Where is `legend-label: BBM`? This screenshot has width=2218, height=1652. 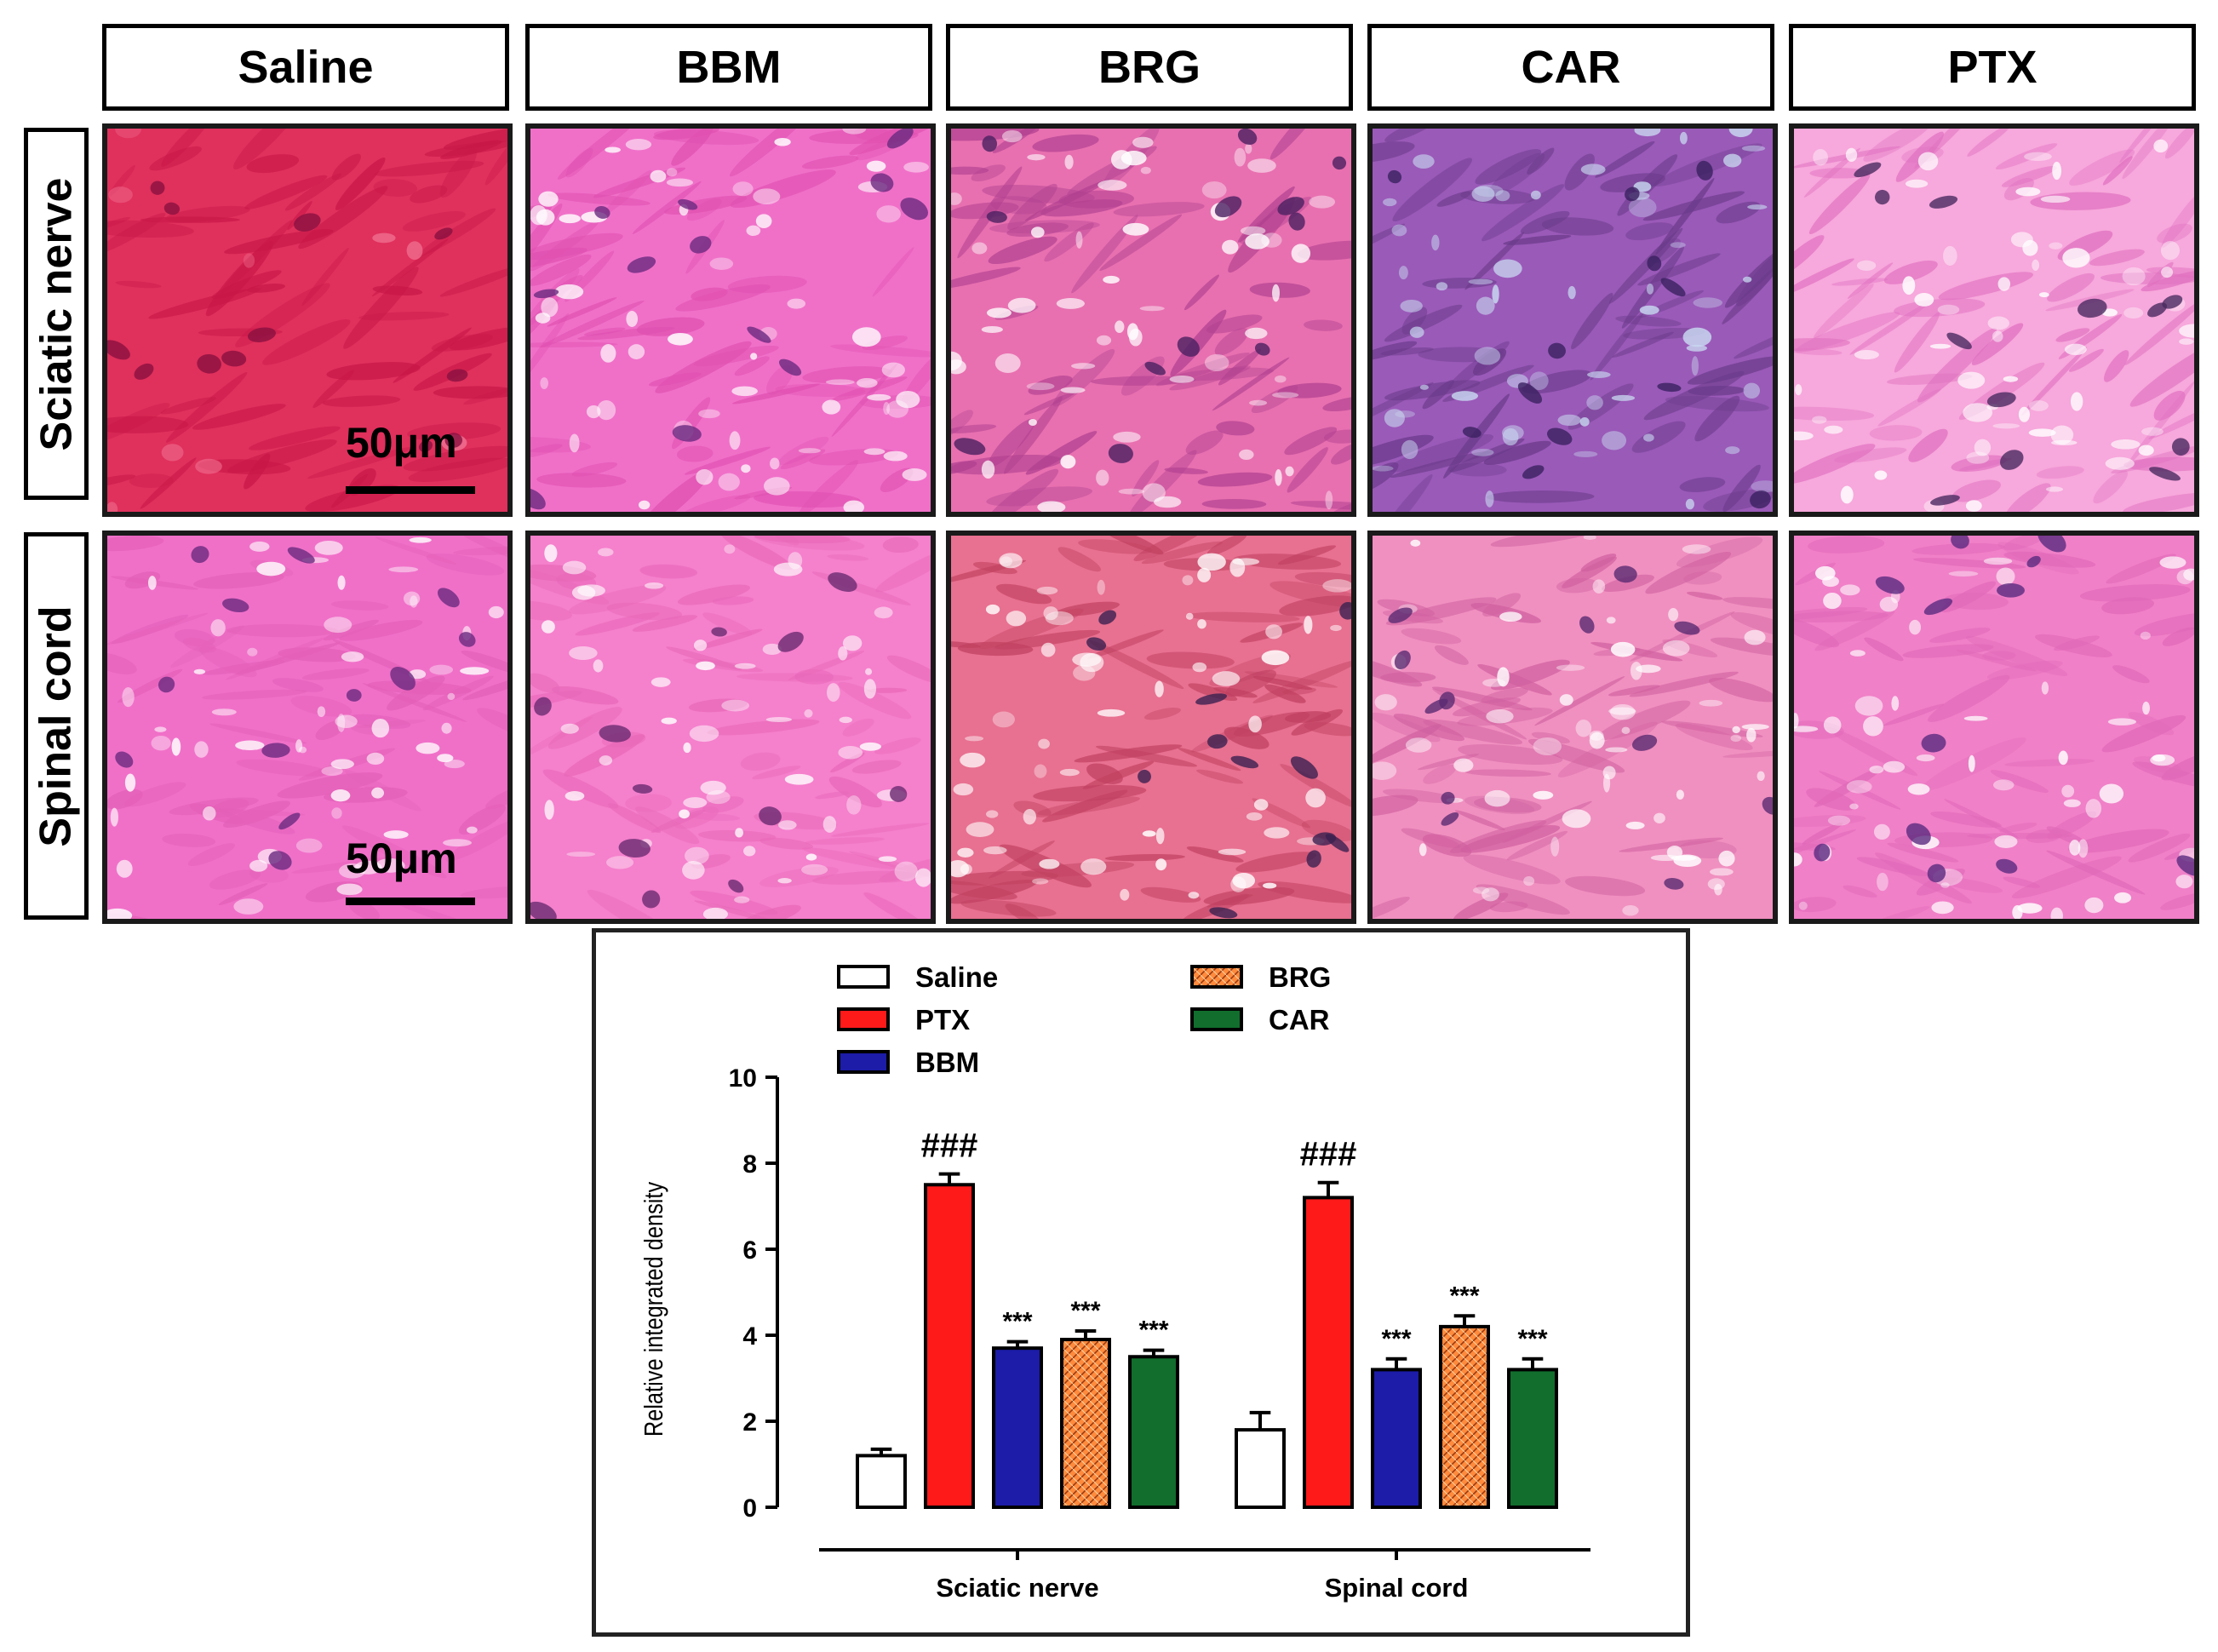 legend-label: BBM is located at coordinates (947, 1062).